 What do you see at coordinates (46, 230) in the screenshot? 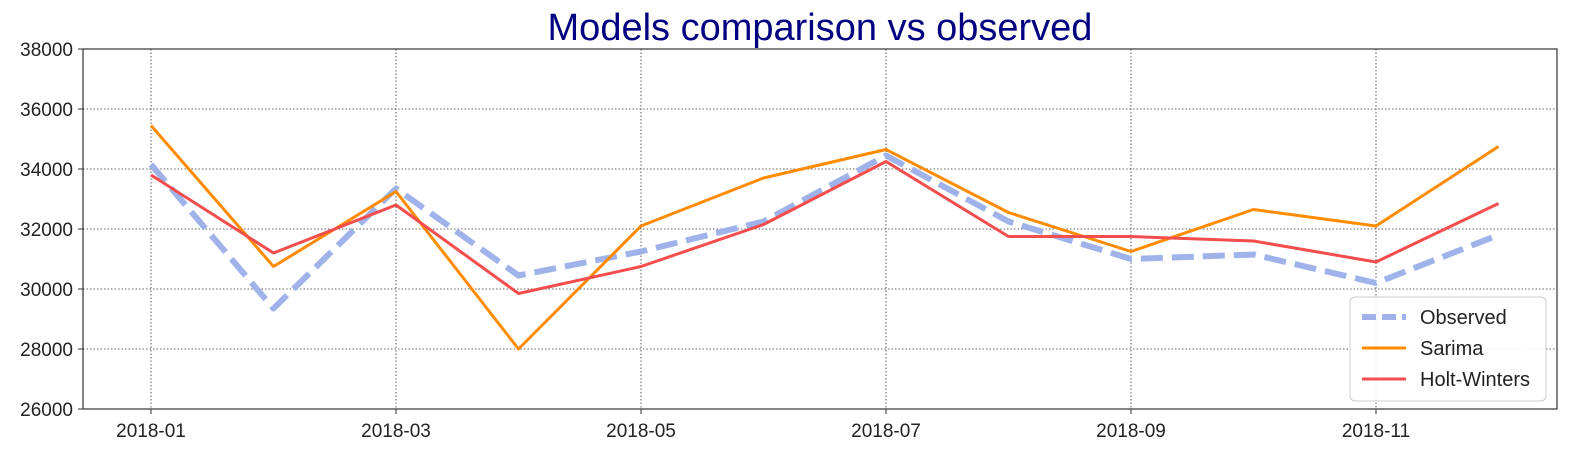
I see `y-tick-label: 32000` at bounding box center [46, 230].